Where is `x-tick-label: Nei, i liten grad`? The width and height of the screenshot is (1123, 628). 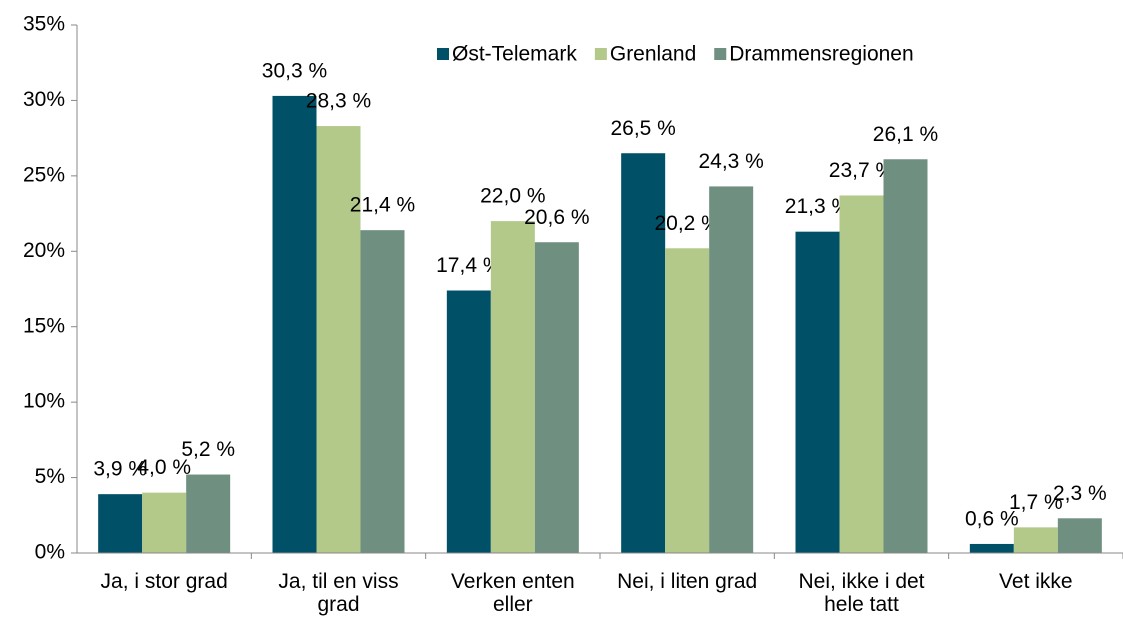
x-tick-label: Nei, i liten grad is located at coordinates (687, 581).